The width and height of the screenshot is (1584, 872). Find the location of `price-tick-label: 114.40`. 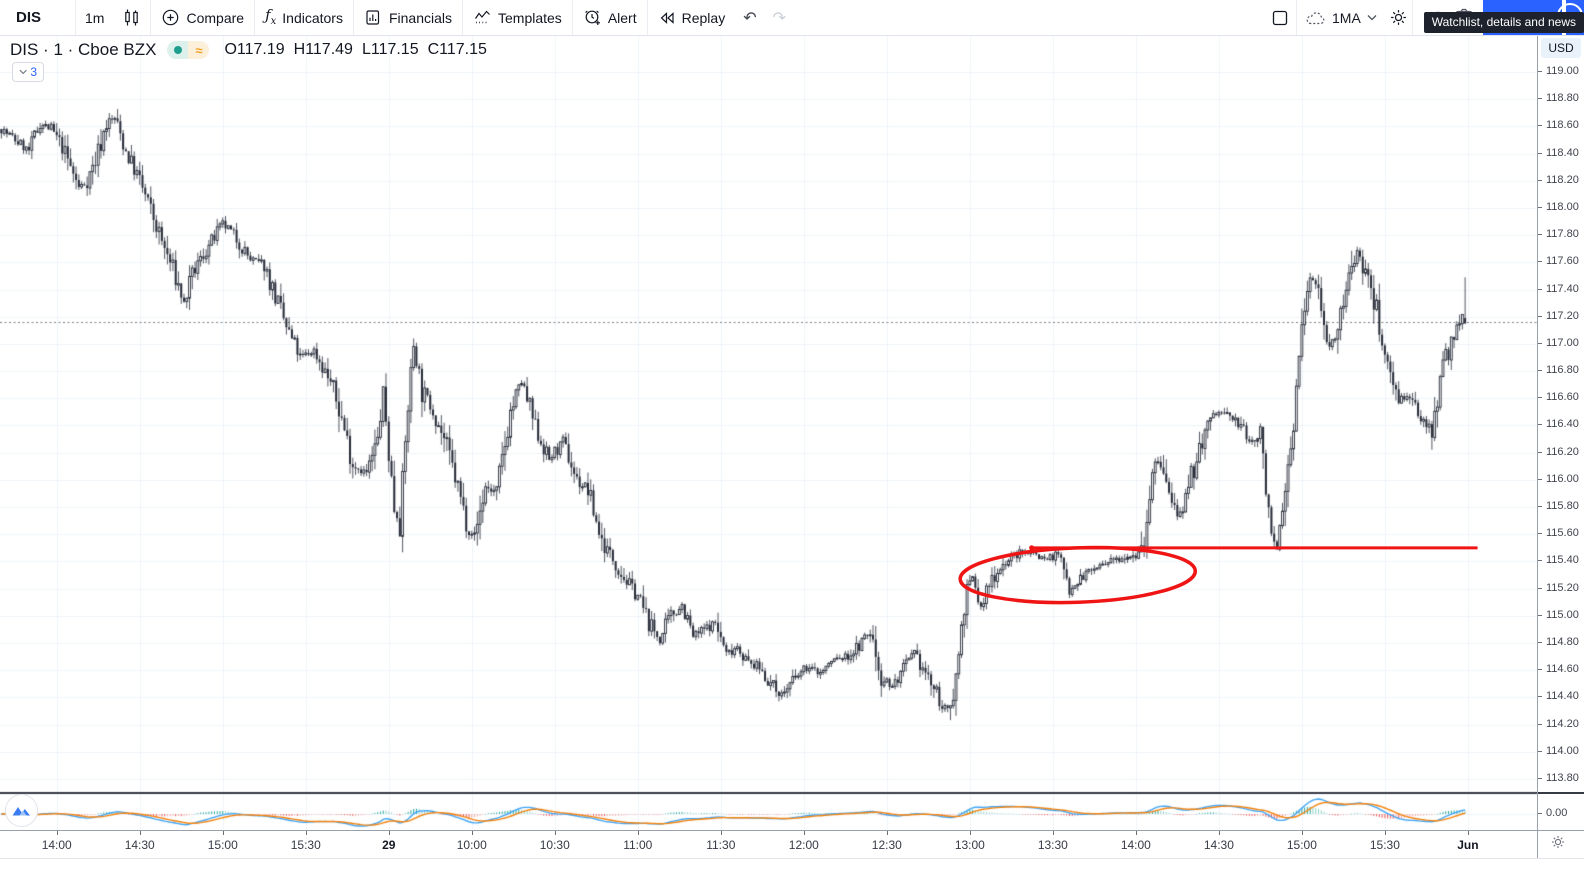

price-tick-label: 114.40 is located at coordinates (1558, 696).